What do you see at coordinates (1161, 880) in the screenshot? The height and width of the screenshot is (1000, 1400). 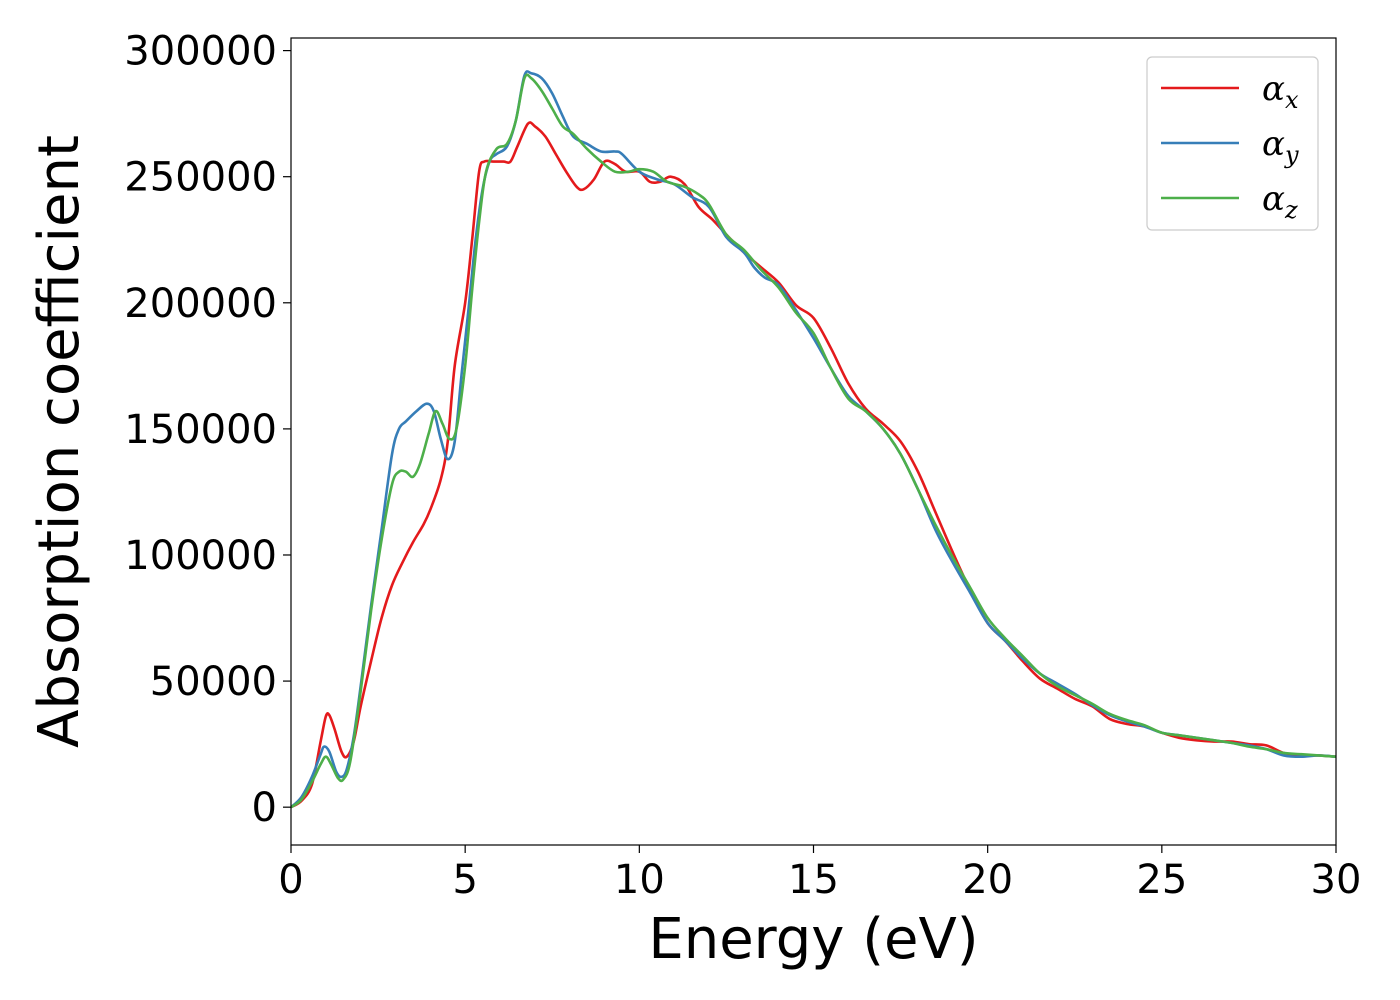 I see `x-tick-label: 25` at bounding box center [1161, 880].